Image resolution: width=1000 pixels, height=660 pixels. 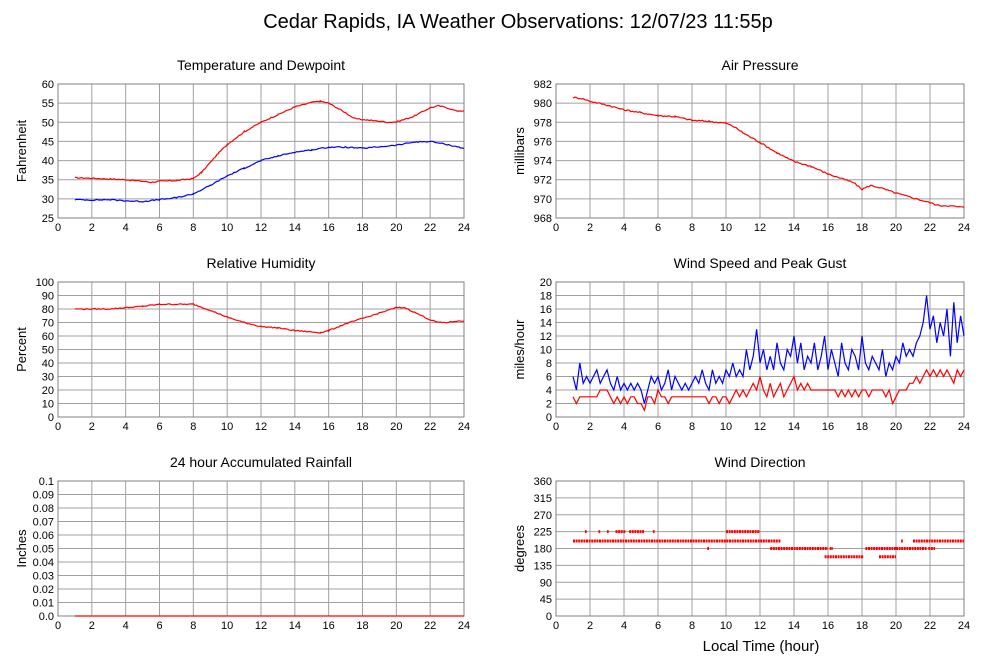 I want to click on y-tick-label: 4, so click(x=549, y=391).